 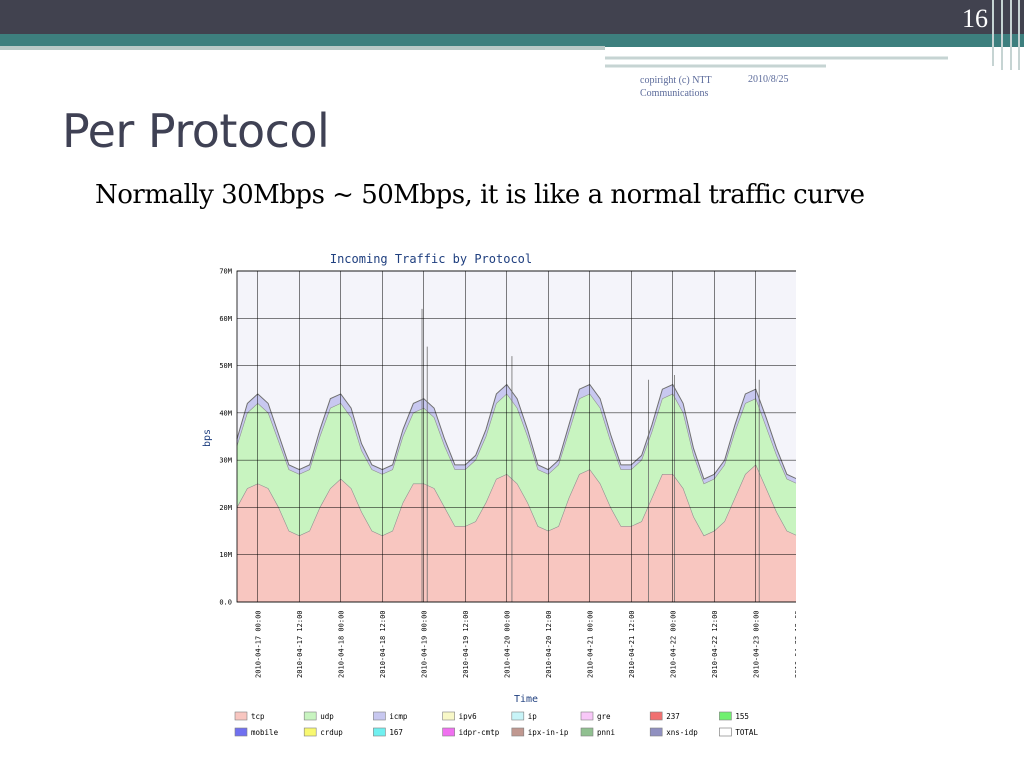 I want to click on legend-label-udp: udp, so click(x=327, y=716).